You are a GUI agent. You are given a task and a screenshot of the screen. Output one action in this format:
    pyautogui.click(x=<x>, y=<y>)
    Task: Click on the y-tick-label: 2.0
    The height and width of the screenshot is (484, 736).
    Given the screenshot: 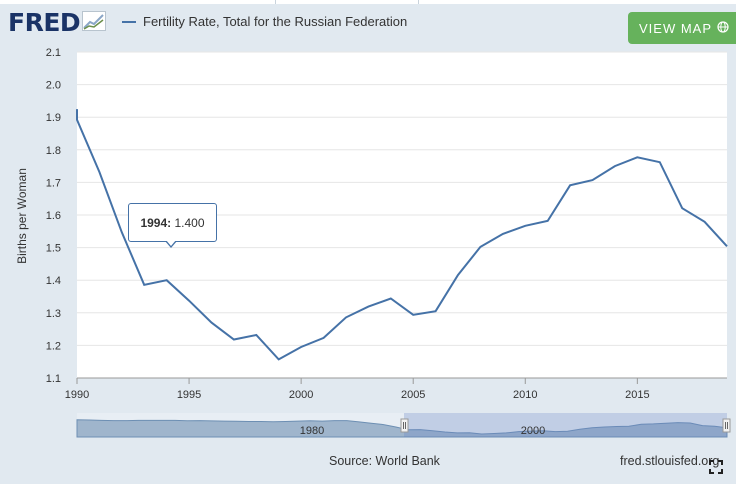 What is the action you would take?
    pyautogui.click(x=53, y=86)
    